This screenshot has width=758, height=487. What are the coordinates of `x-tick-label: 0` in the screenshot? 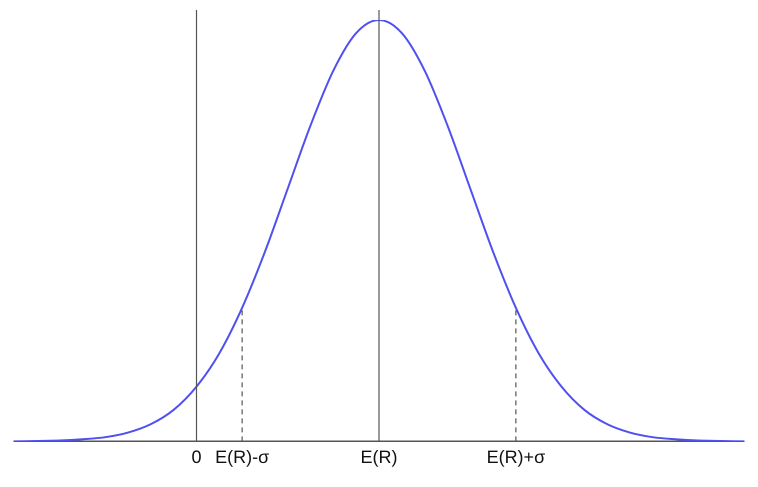 It's located at (196, 457).